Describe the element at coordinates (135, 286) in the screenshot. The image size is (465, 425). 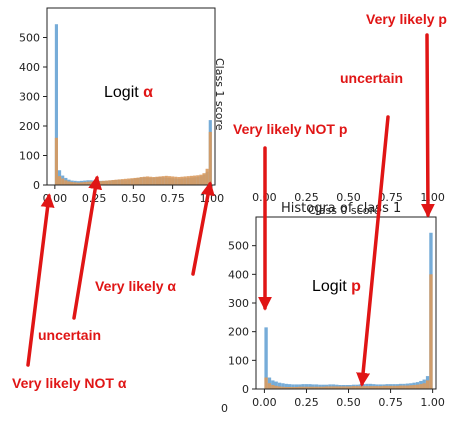
I see `label-very-likely-alpha: Very likely α` at that location.